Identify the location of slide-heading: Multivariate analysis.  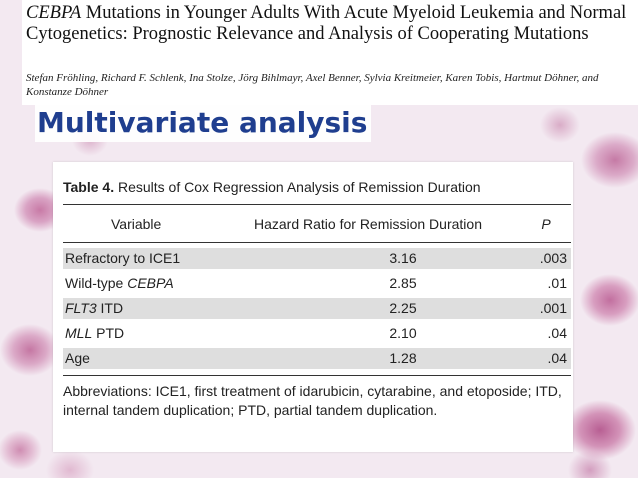
(203, 123).